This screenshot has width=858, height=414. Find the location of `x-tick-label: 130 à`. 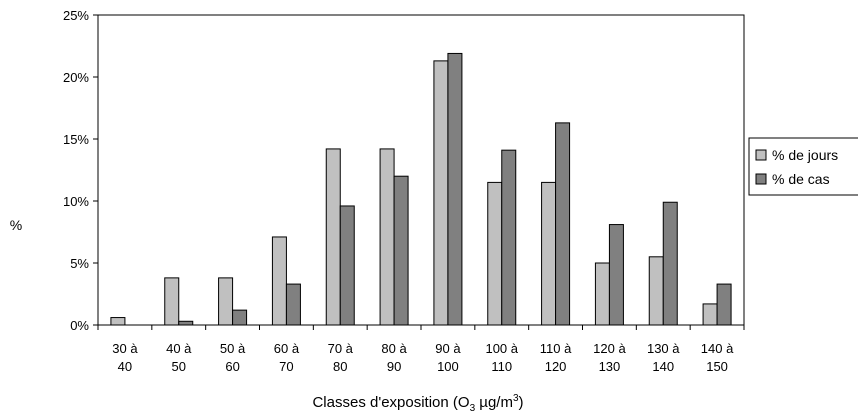

x-tick-label: 130 à is located at coordinates (663, 348).